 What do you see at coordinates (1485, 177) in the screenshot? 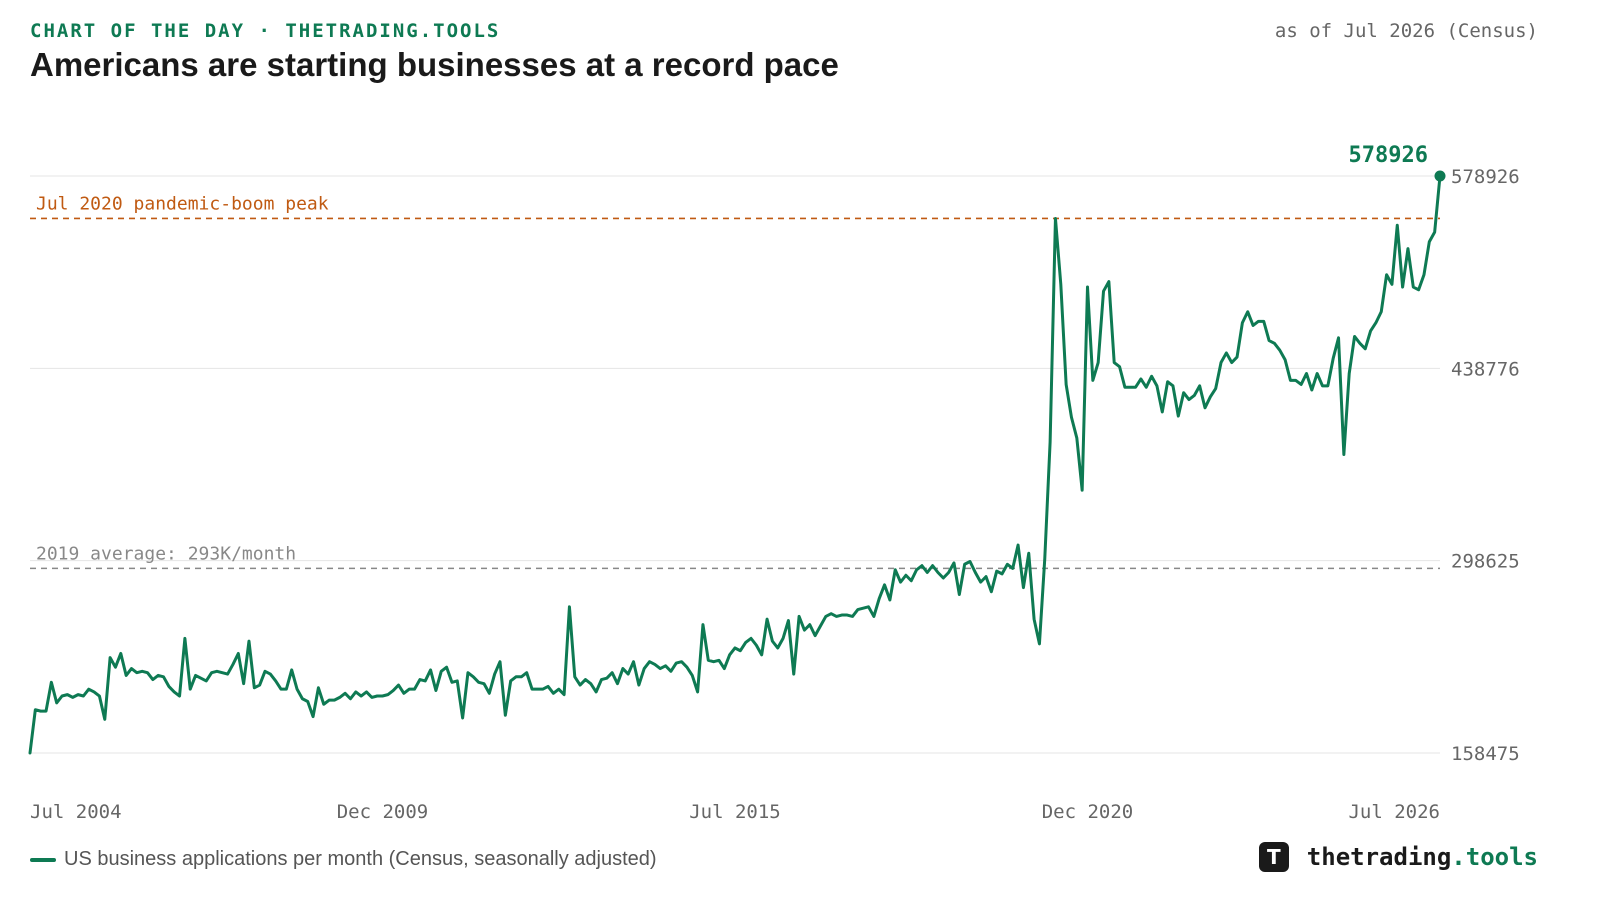
I see `y-tick-label: 578926` at bounding box center [1485, 177].